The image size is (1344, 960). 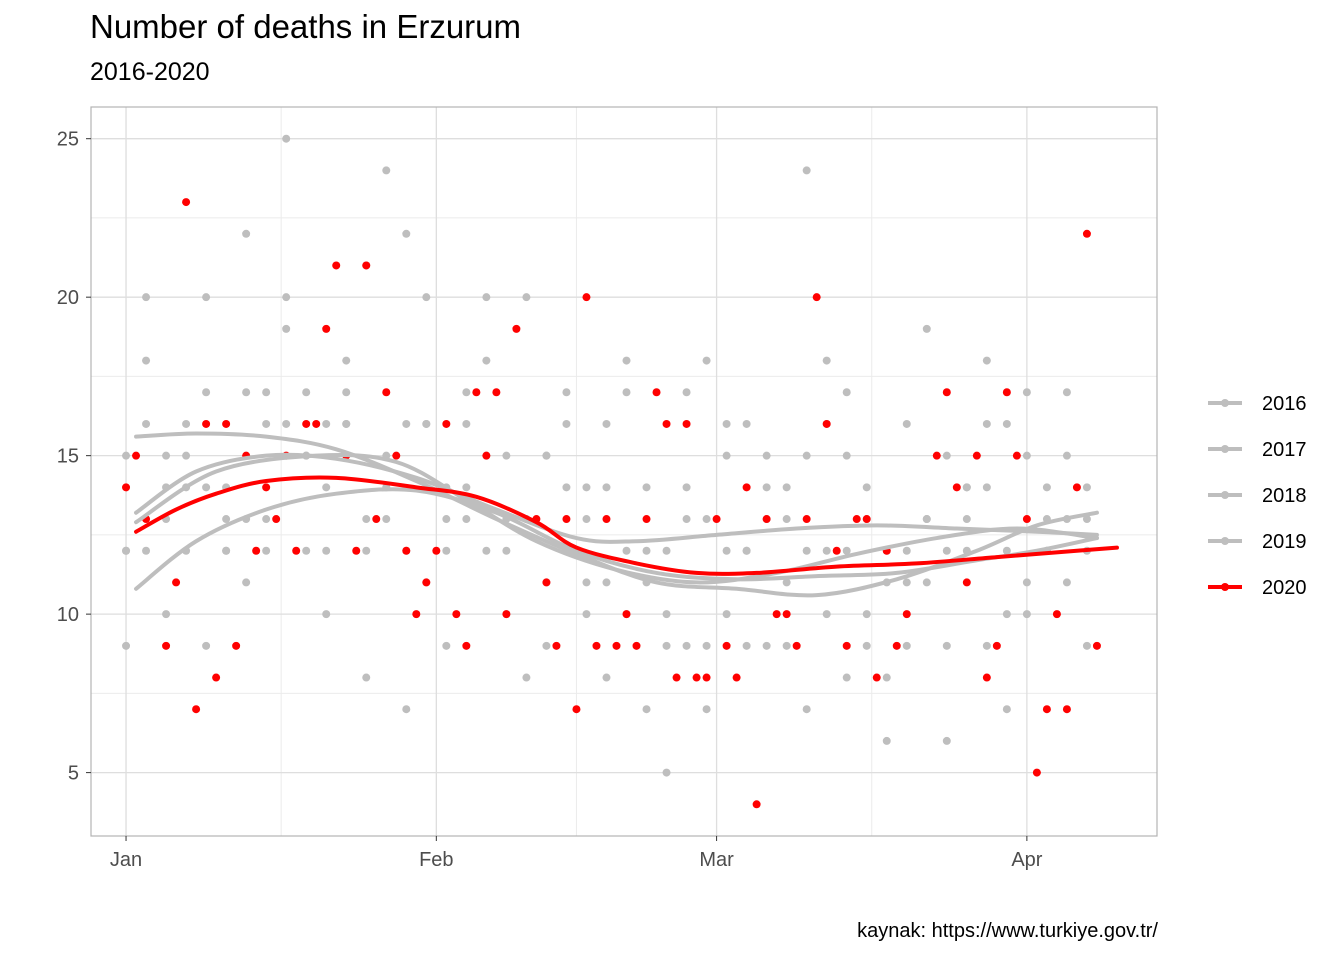 I want to click on legend-item-2019: 2019, so click(x=1257, y=542).